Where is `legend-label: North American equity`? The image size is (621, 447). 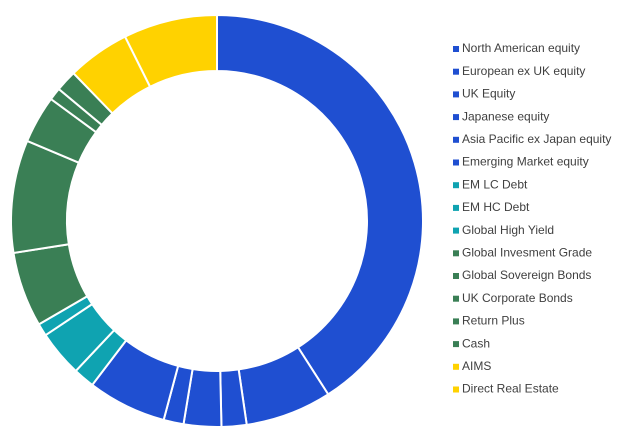 legend-label: North American equity is located at coordinates (521, 48).